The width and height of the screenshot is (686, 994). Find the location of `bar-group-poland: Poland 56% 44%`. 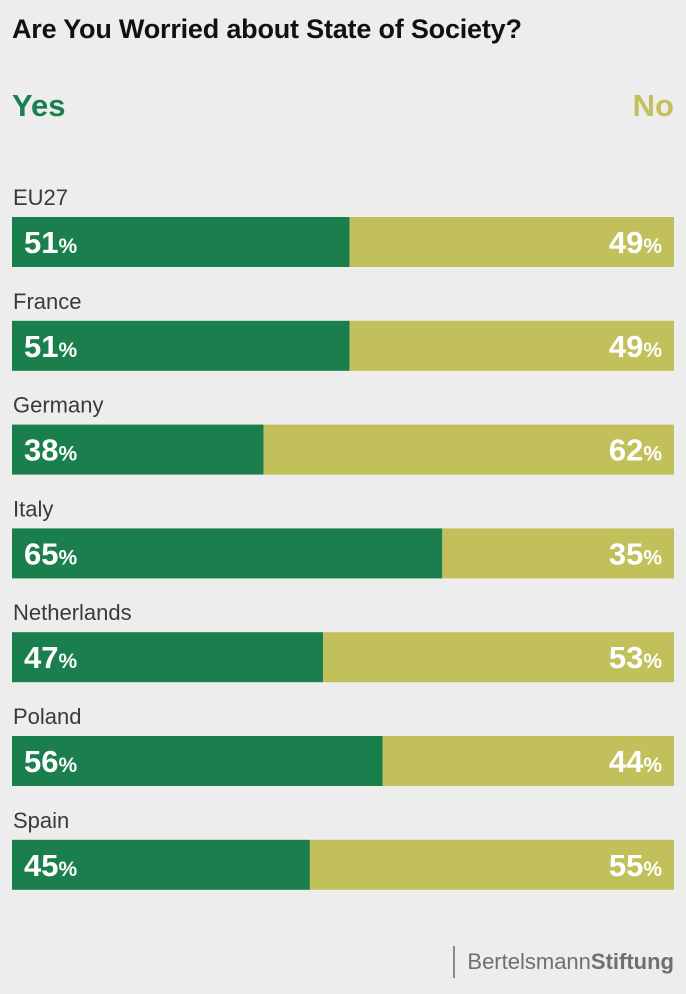

bar-group-poland: Poland 56% 44% is located at coordinates (343, 745).